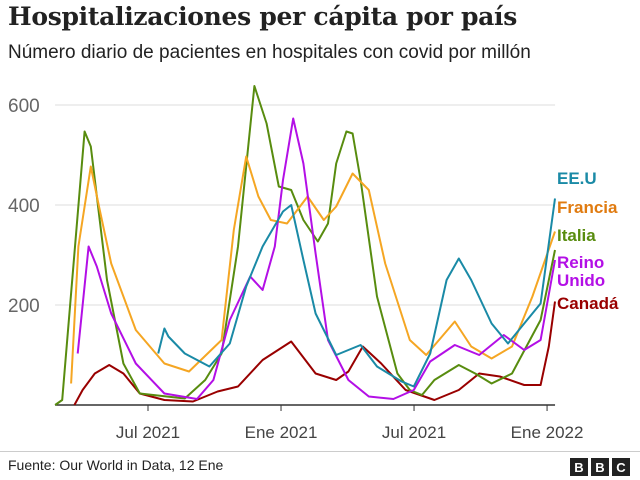 Image resolution: width=640 pixels, height=480 pixels. Describe the element at coordinates (281, 432) in the screenshot. I see `x-tick-label: Ene 2021` at that location.